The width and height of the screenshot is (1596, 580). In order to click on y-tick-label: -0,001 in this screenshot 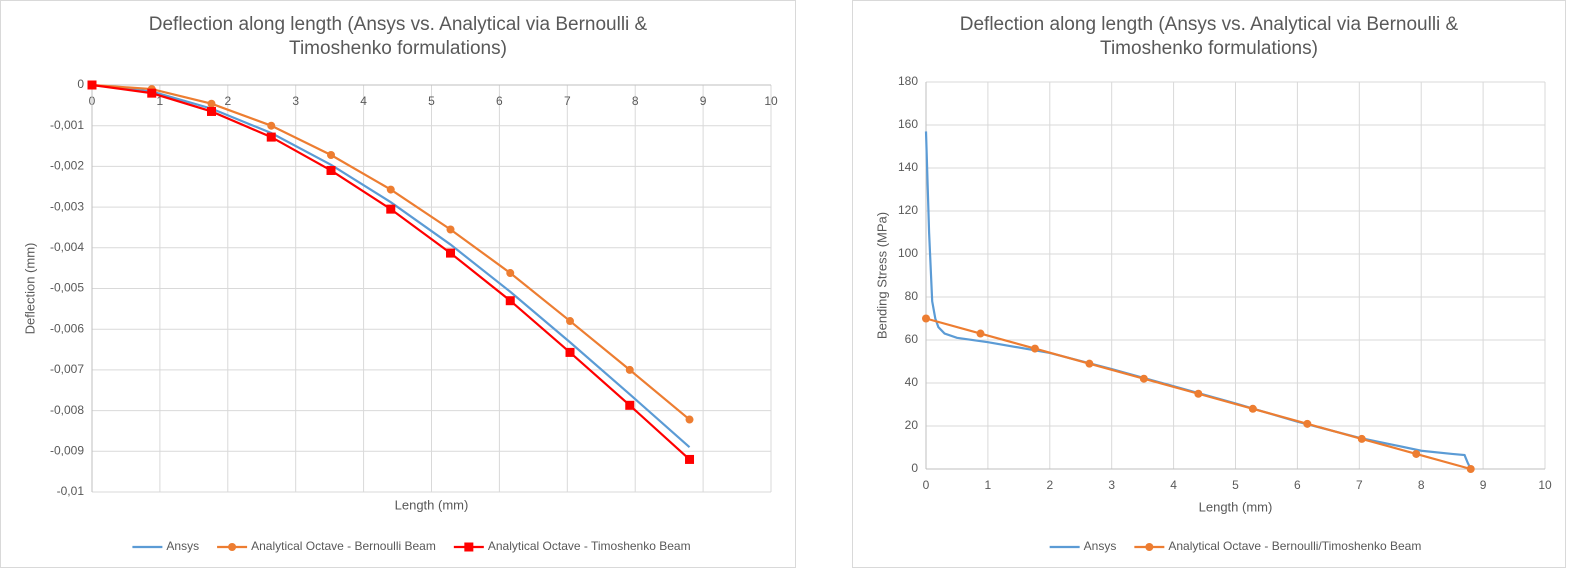, I will do `click(67, 125)`.